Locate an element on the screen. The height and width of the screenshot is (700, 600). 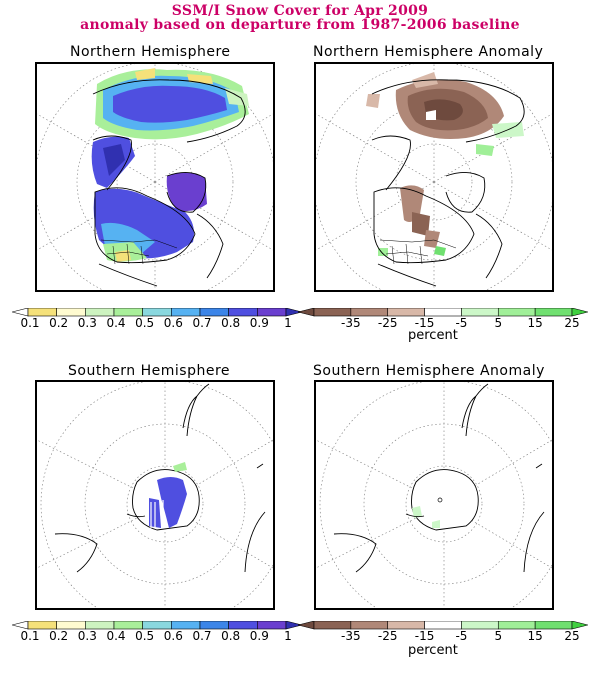
anomaly-unit-label-bottom: percent is located at coordinates (433, 650).